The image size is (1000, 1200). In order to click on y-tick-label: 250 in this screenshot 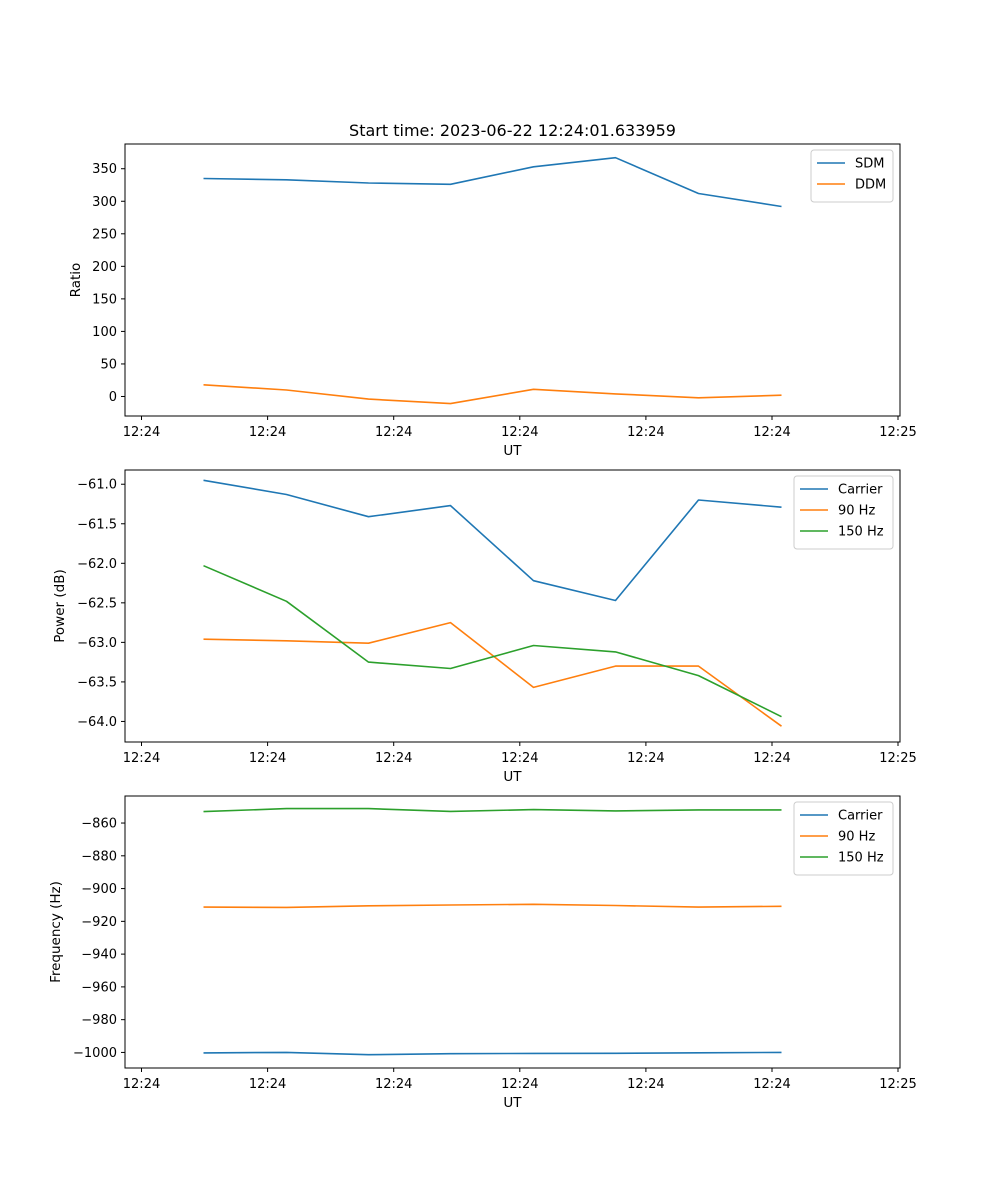, I will do `click(104, 234)`.